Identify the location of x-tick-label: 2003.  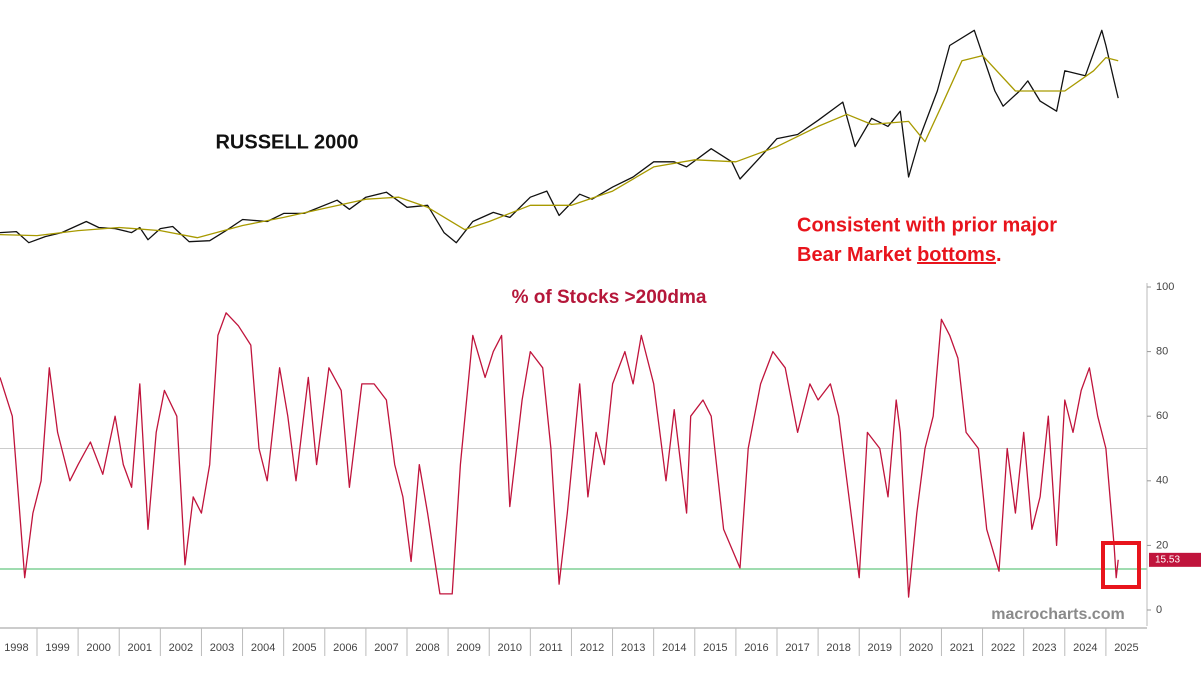
(222, 648).